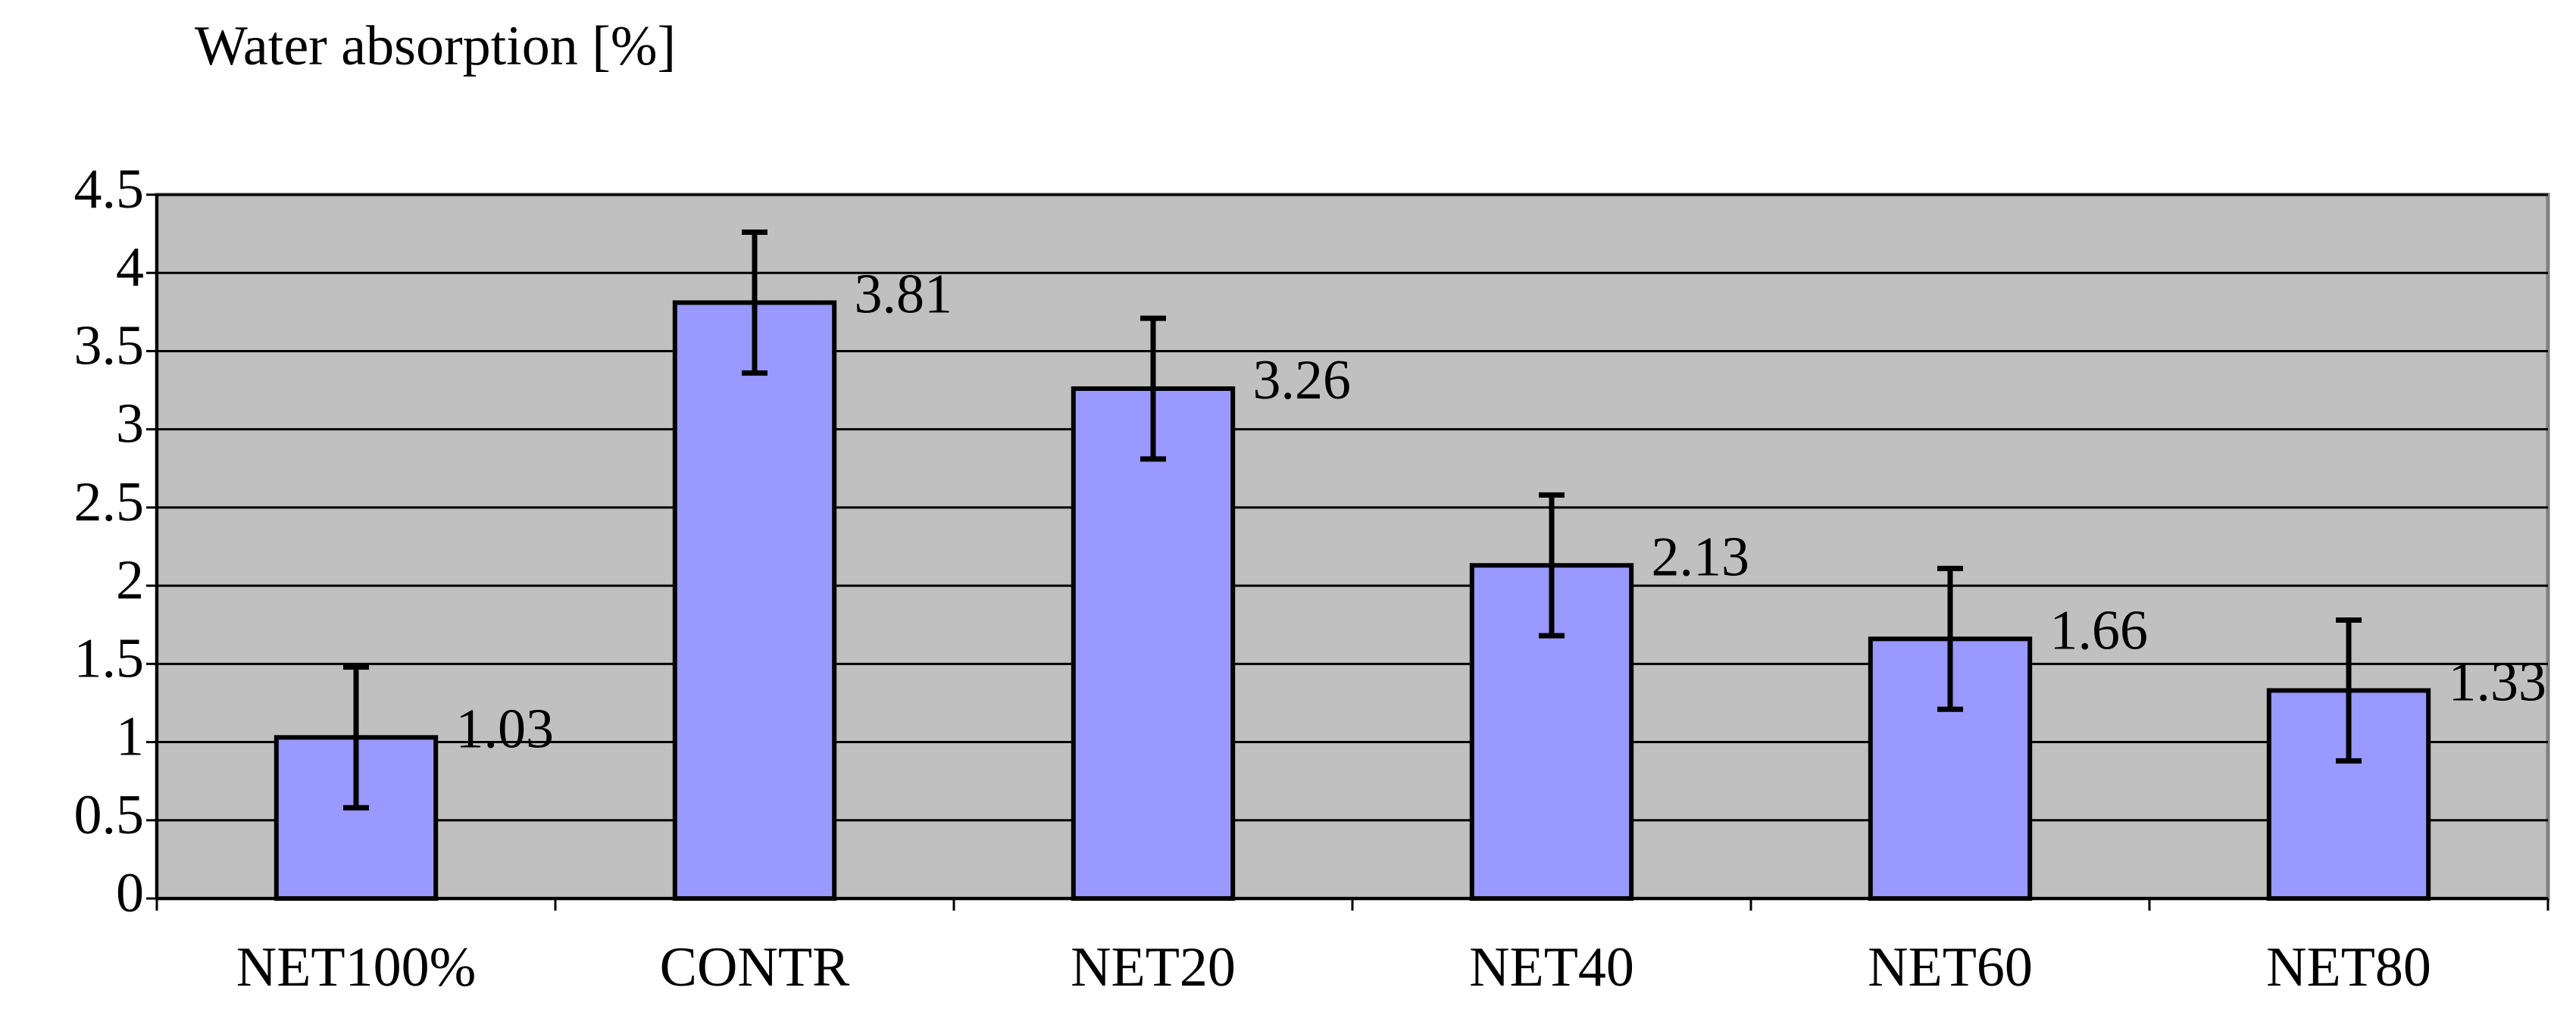 The image size is (2576, 1025). What do you see at coordinates (2348, 967) in the screenshot?
I see `x-tick-label: NET80` at bounding box center [2348, 967].